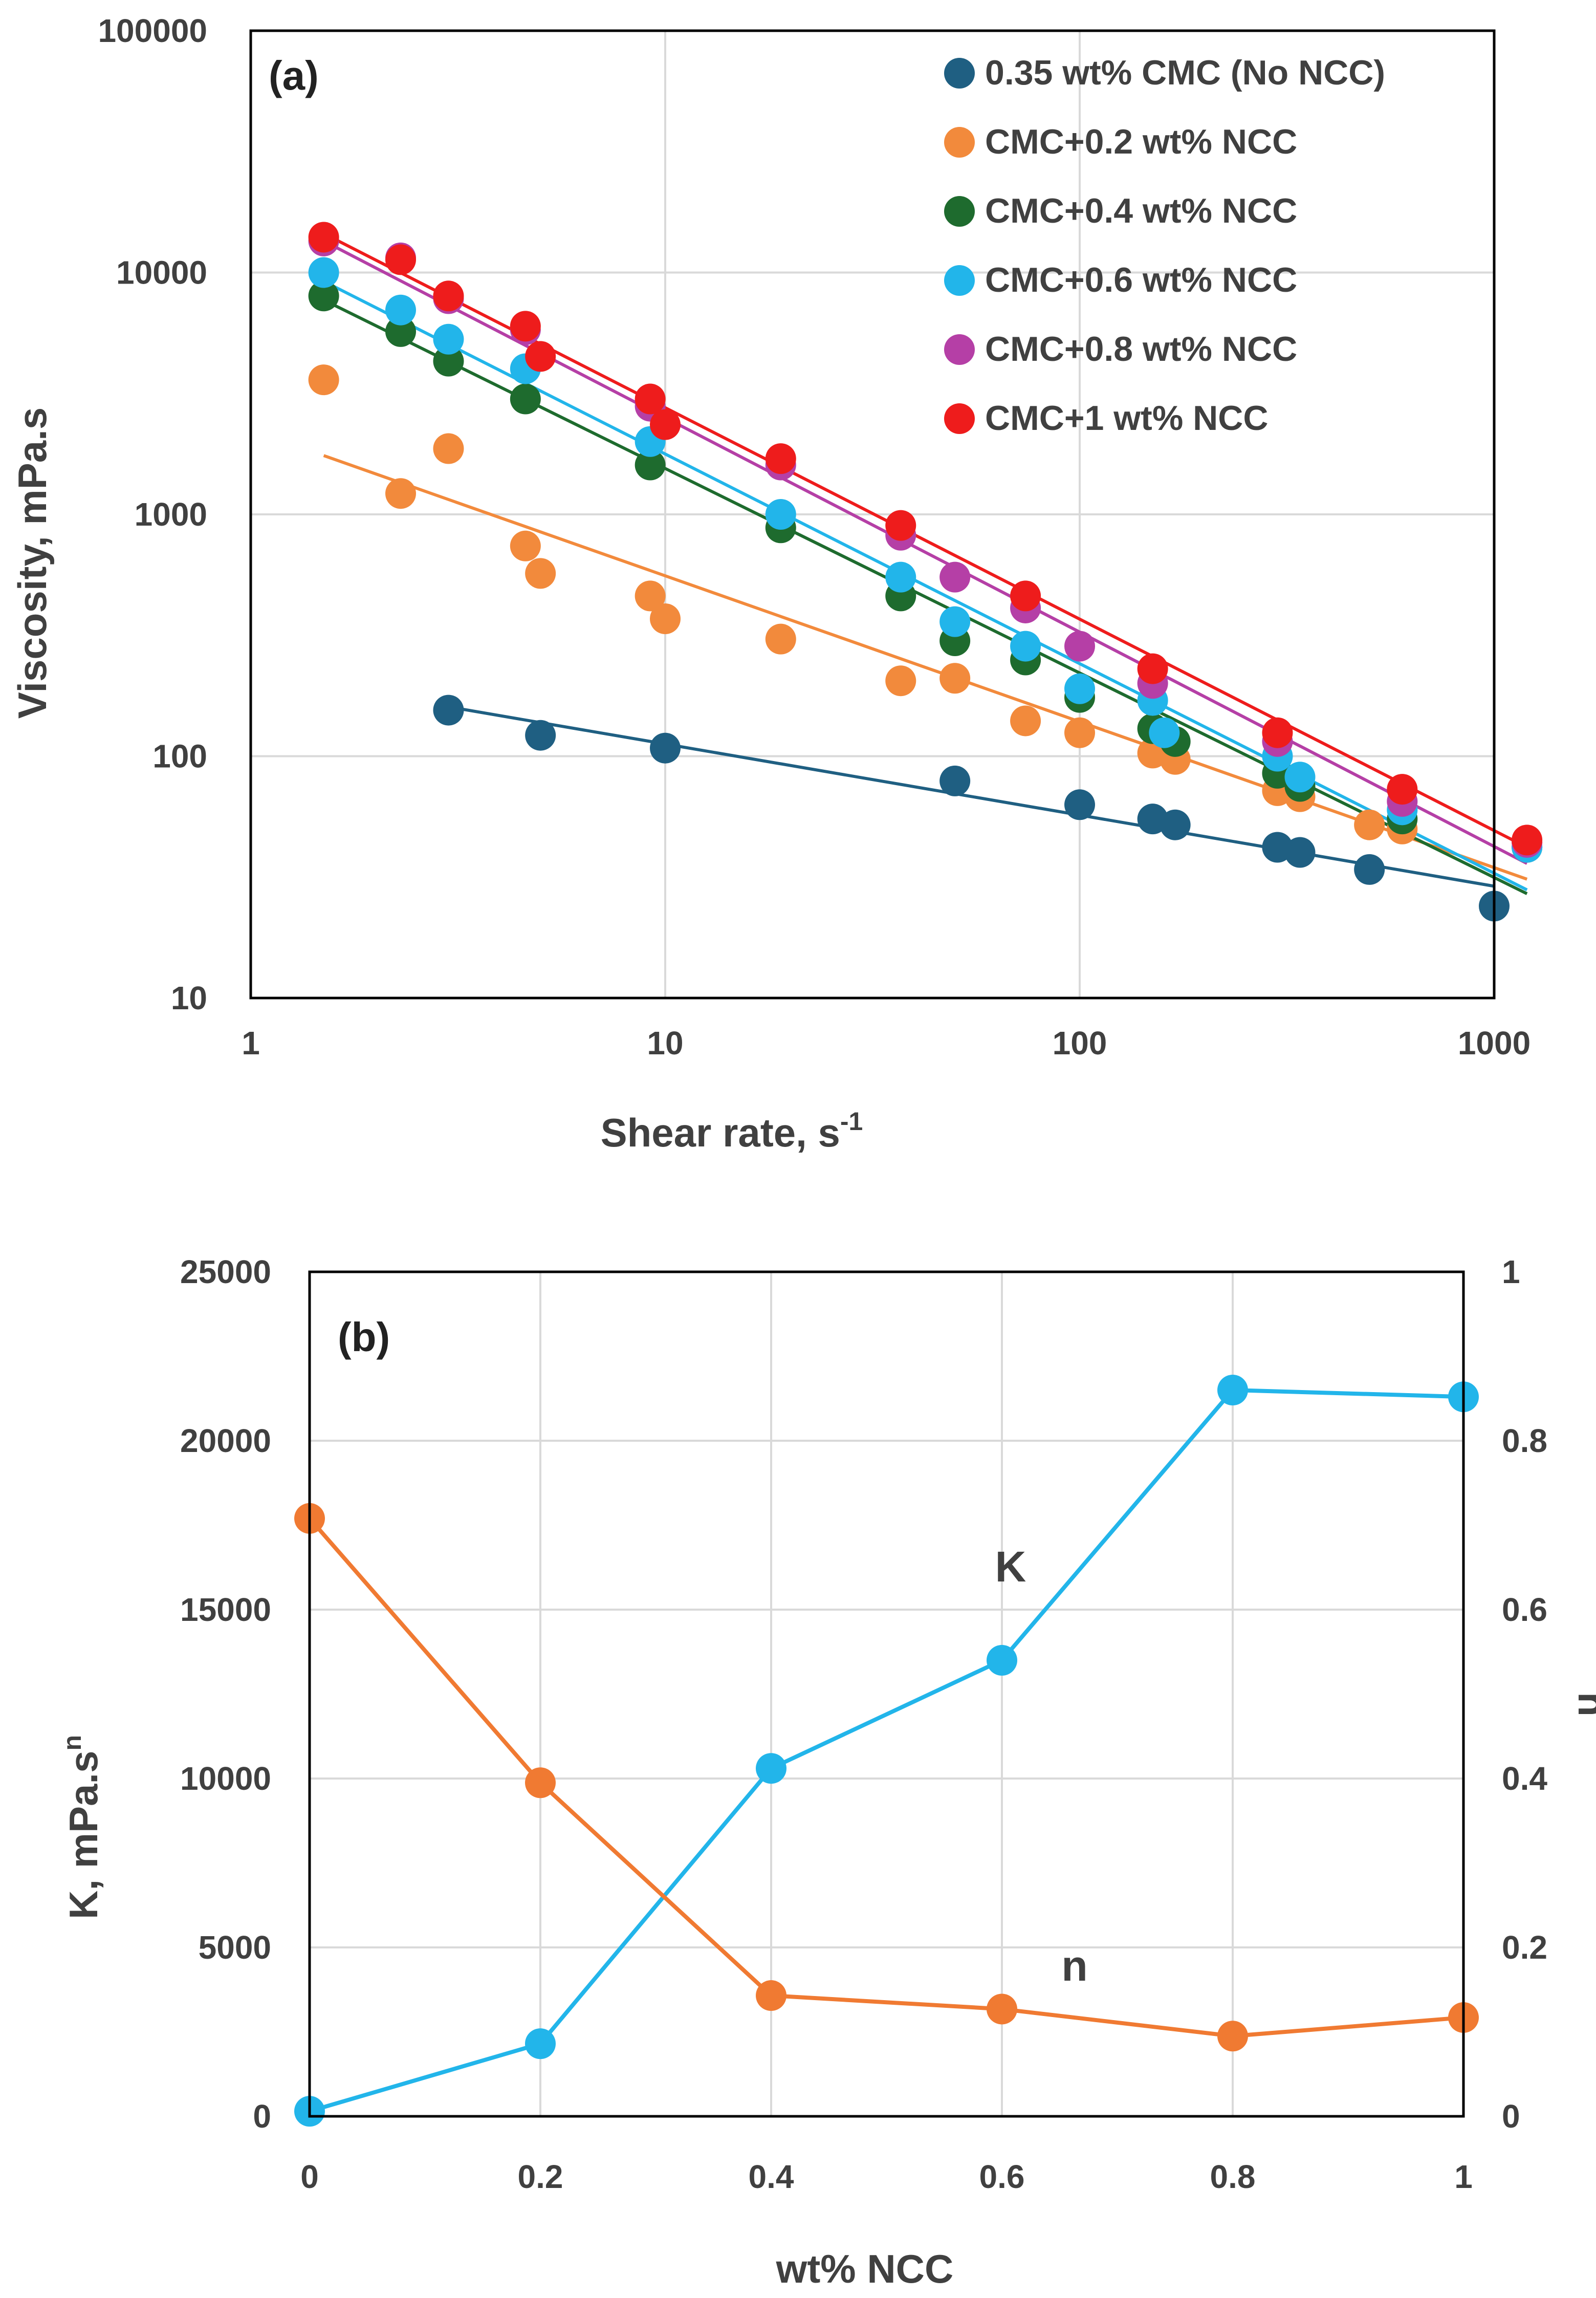  Describe the element at coordinates (225, 1271) in the screenshot. I see `panel-b-left-tick-label: 25000` at that location.